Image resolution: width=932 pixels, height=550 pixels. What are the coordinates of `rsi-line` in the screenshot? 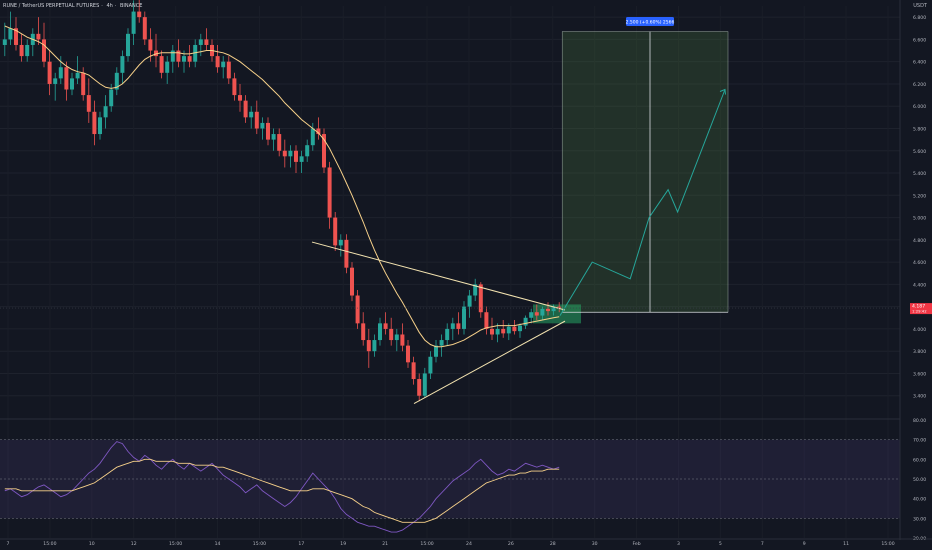 It's located at (282, 487).